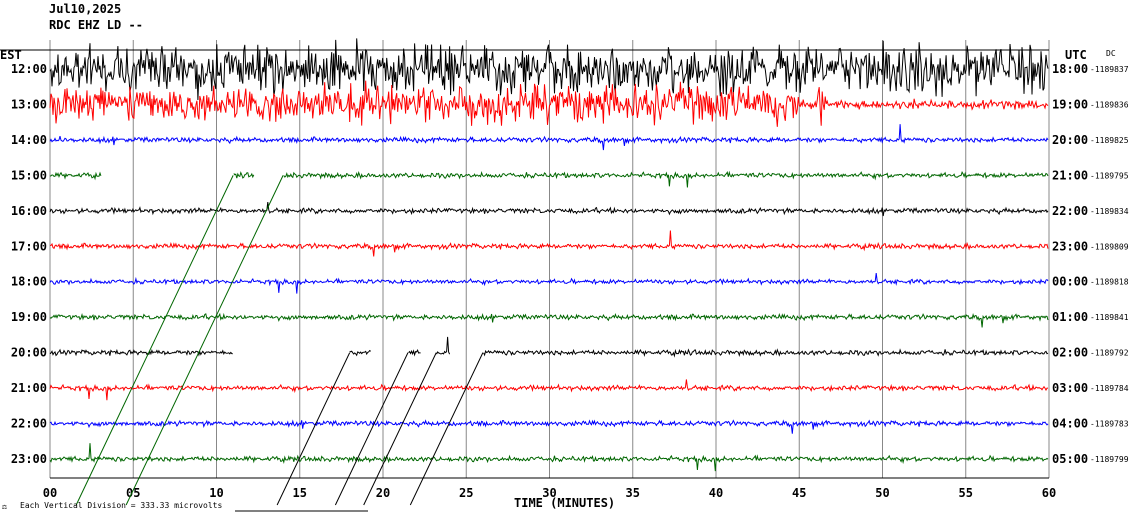 The image size is (1130, 519). I want to click on est-hour-label: 16:00, so click(29, 211).